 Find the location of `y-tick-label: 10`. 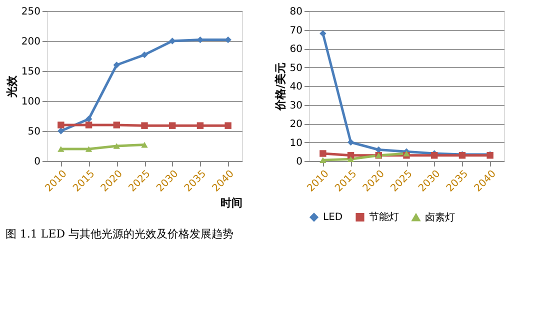

y-tick-label: 10 is located at coordinates (296, 143).